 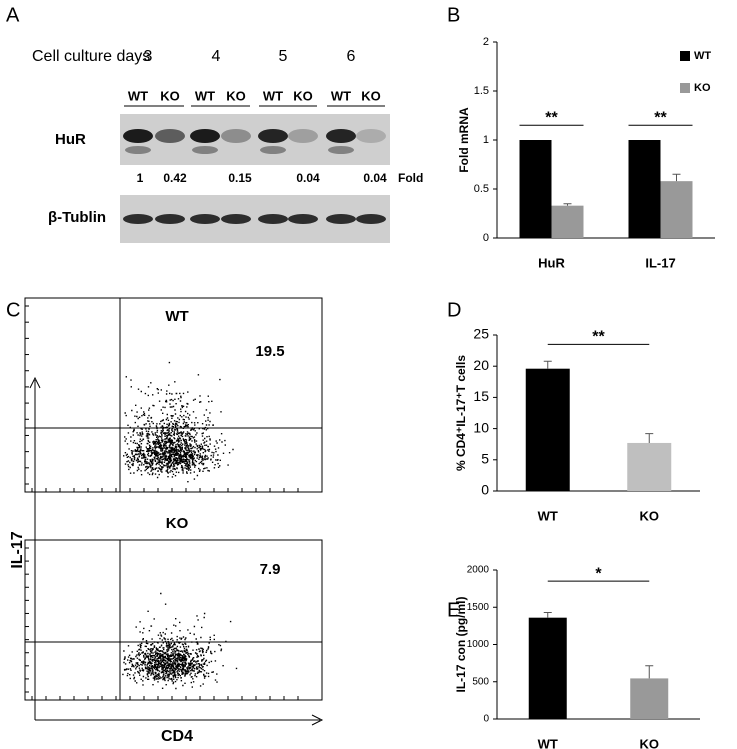 I want to click on day-label: 5, so click(x=283, y=56).